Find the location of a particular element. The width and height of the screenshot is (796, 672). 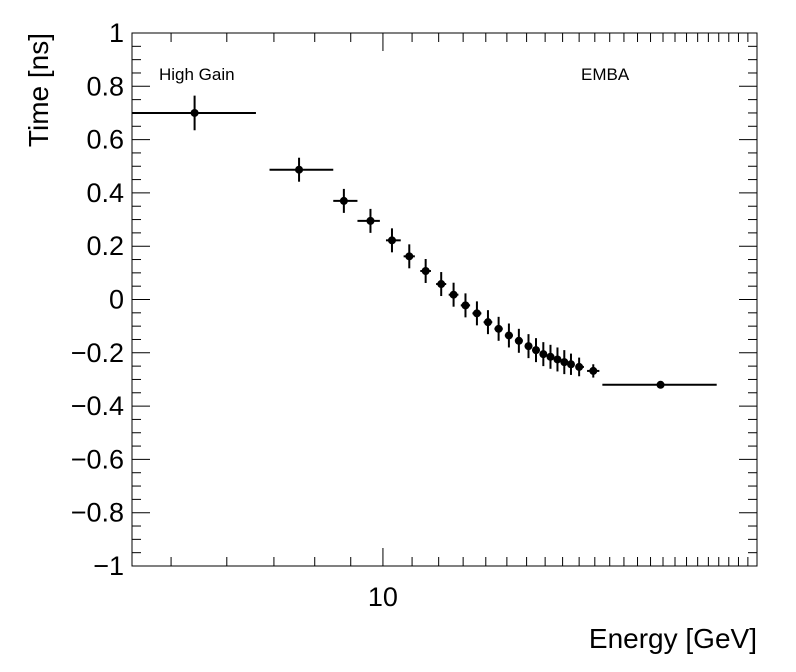

annotation-emba: EMBA is located at coordinates (605, 74).